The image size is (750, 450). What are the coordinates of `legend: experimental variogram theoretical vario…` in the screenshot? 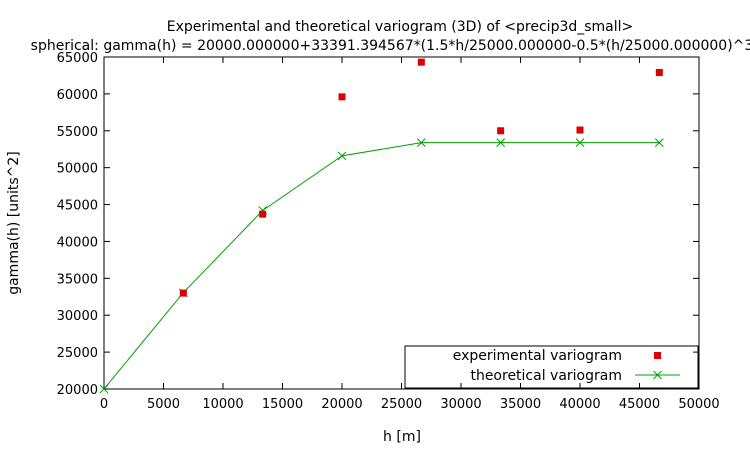 It's located at (551, 367).